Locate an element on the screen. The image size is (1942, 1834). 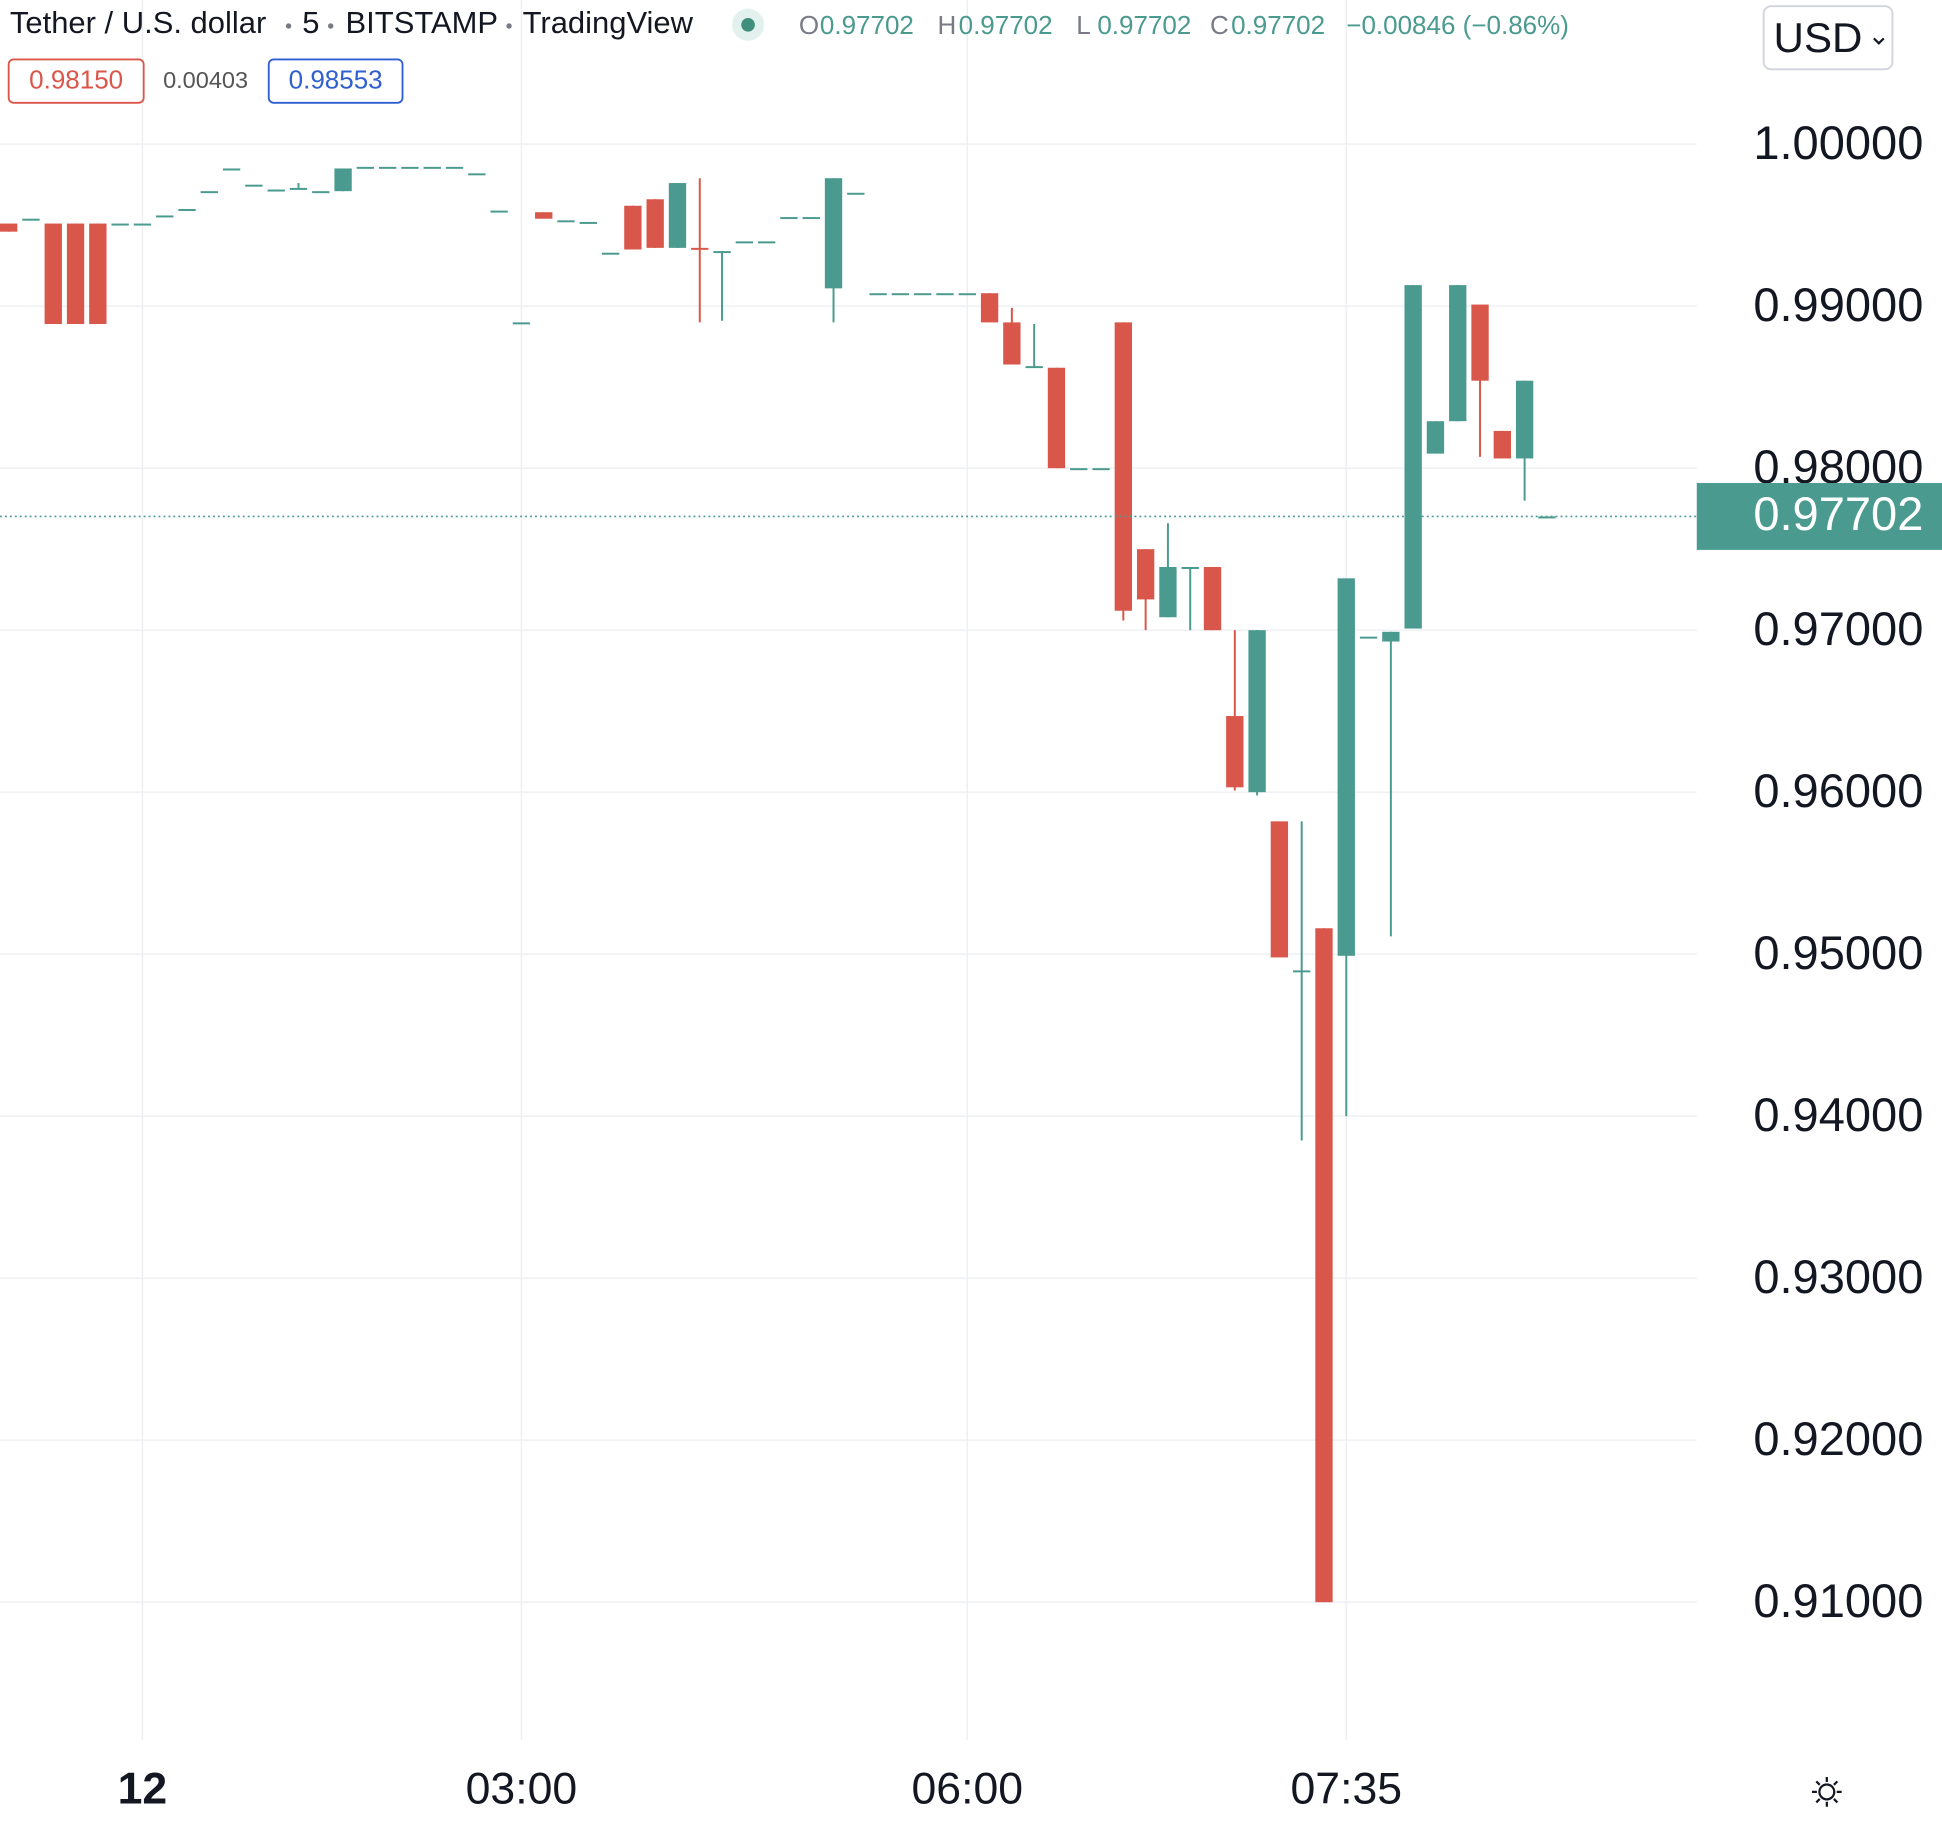
y-tick-label: 0.96000 is located at coordinates (1838, 790).